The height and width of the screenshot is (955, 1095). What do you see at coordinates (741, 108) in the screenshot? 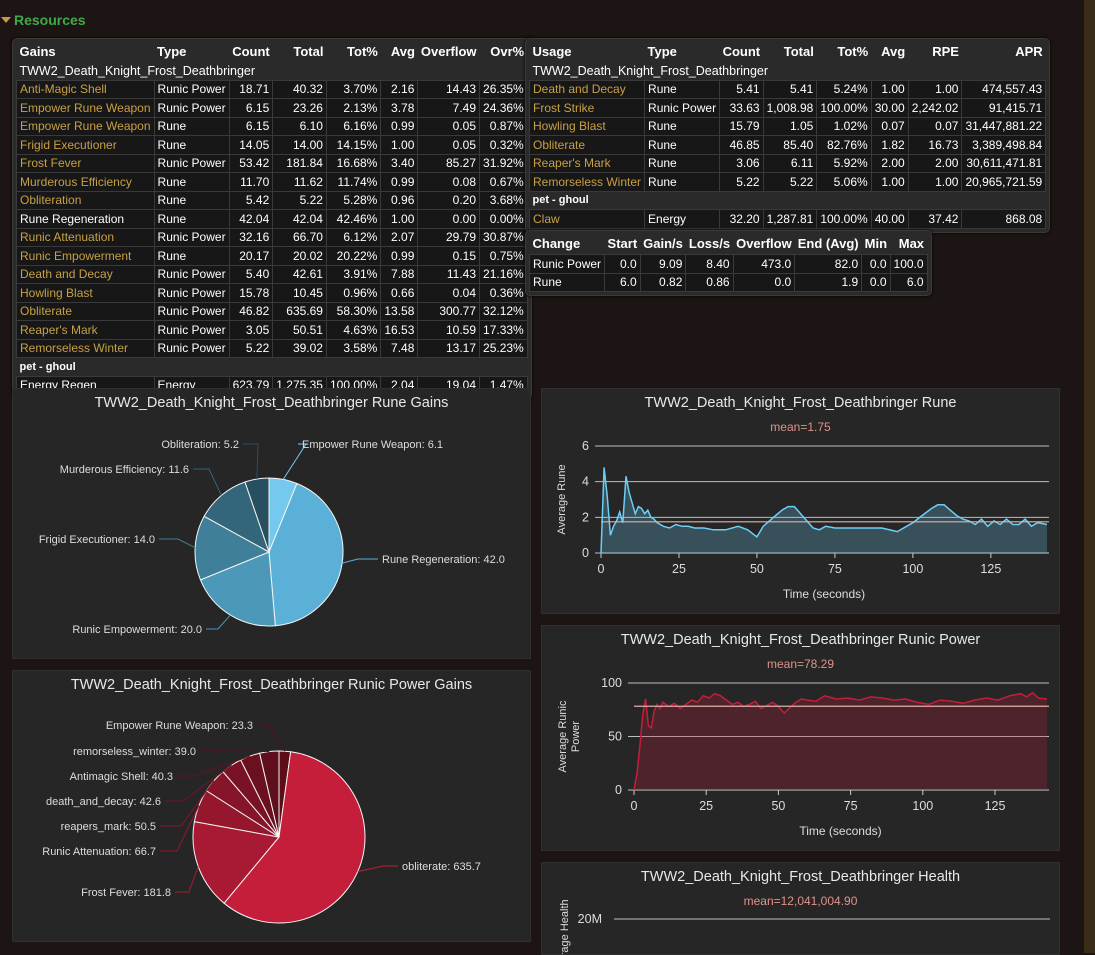
I see `table-cell: 33.63` at bounding box center [741, 108].